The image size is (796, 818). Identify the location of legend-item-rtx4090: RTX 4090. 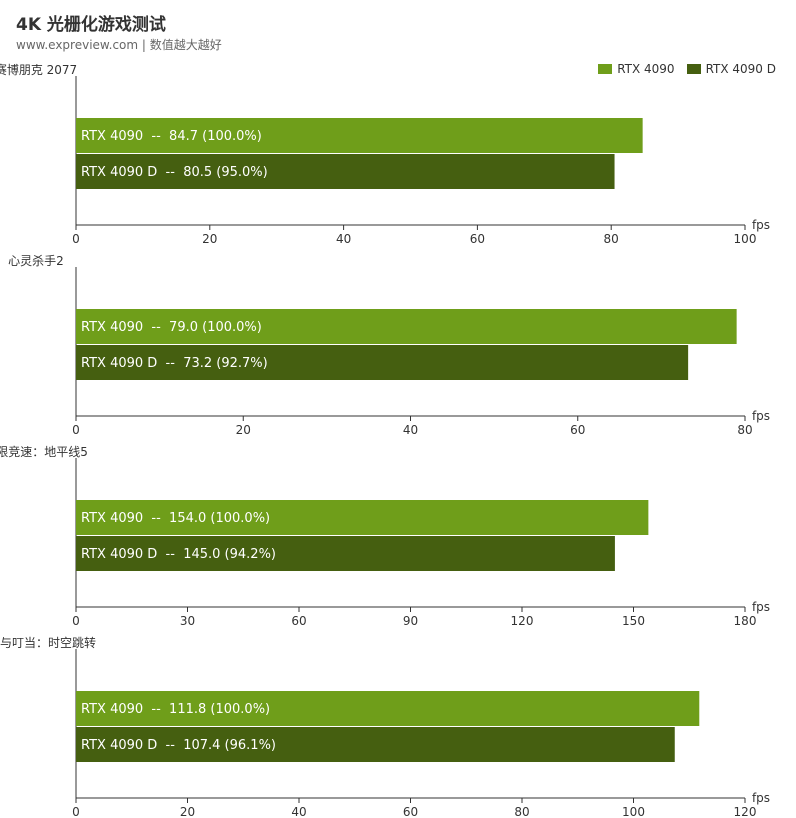
(636, 69).